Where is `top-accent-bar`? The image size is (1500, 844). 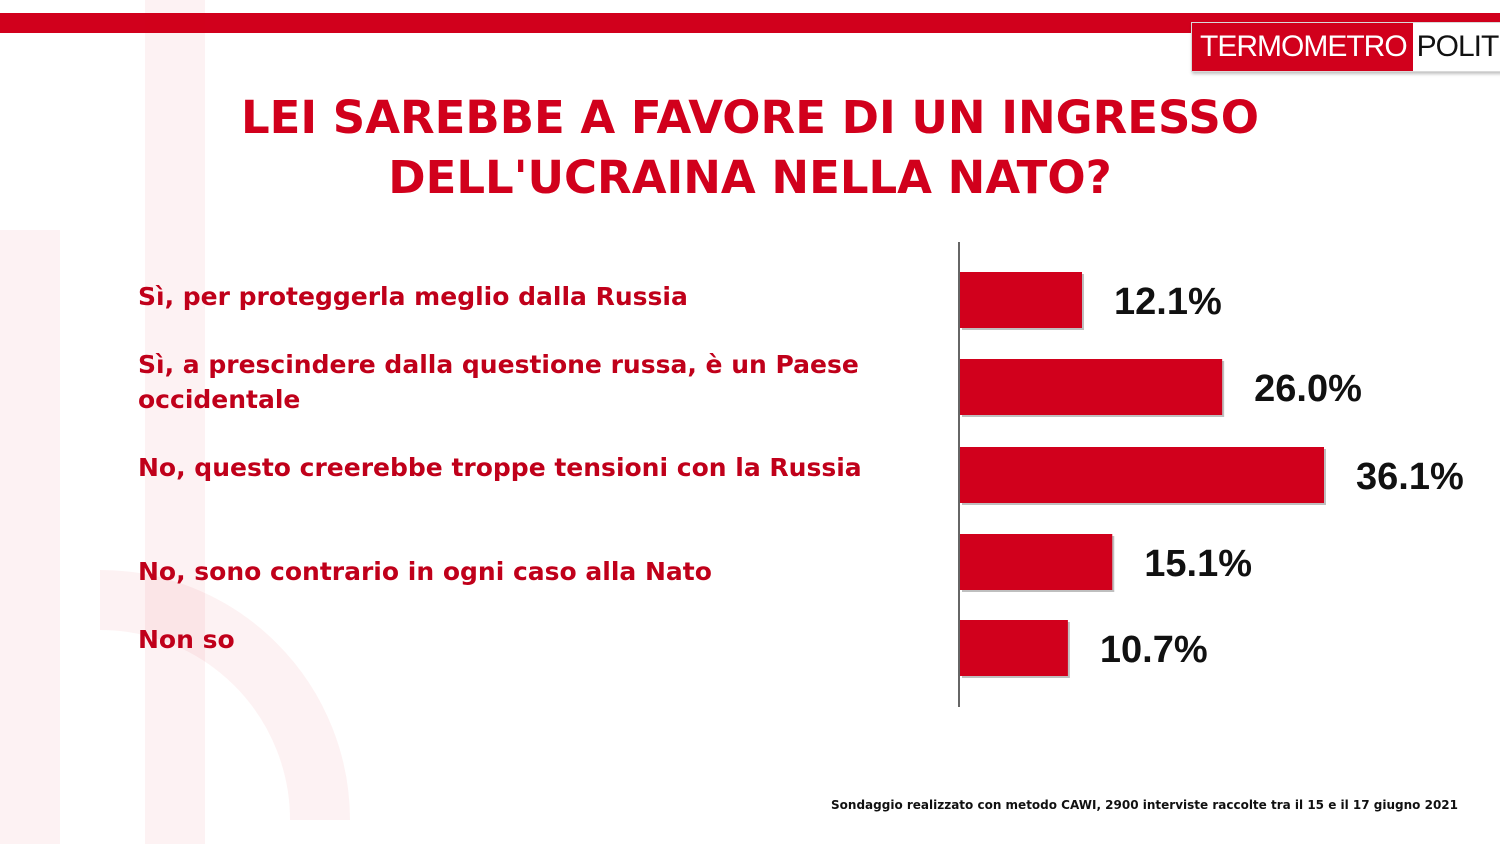
top-accent-bar is located at coordinates (750, 23).